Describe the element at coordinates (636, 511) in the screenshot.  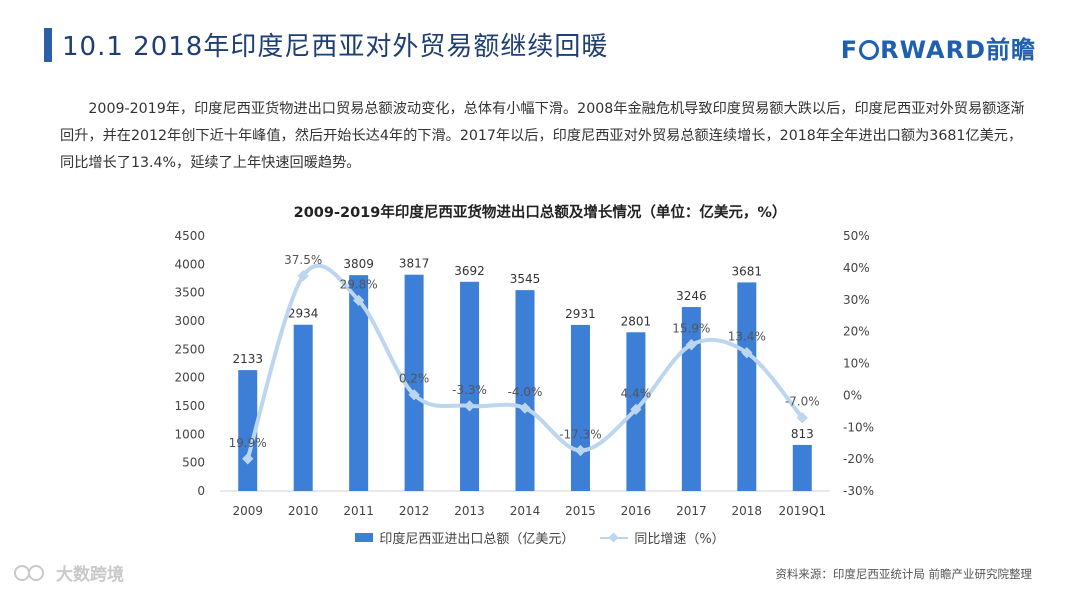
I see `x-tick-label: 2016` at that location.